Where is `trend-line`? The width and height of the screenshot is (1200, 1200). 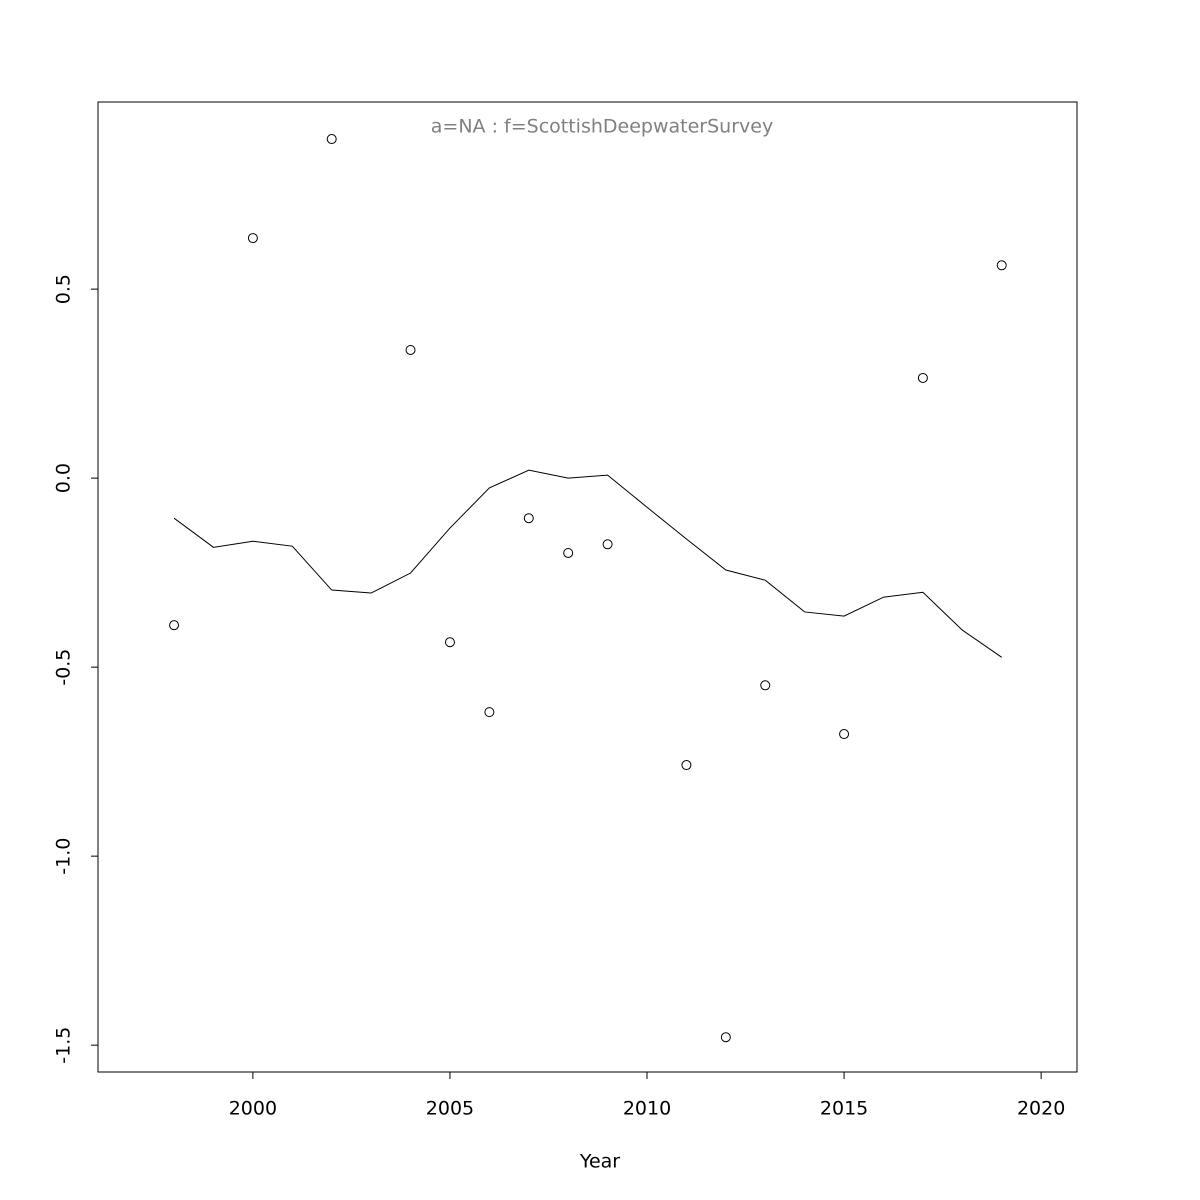 trend-line is located at coordinates (588, 563).